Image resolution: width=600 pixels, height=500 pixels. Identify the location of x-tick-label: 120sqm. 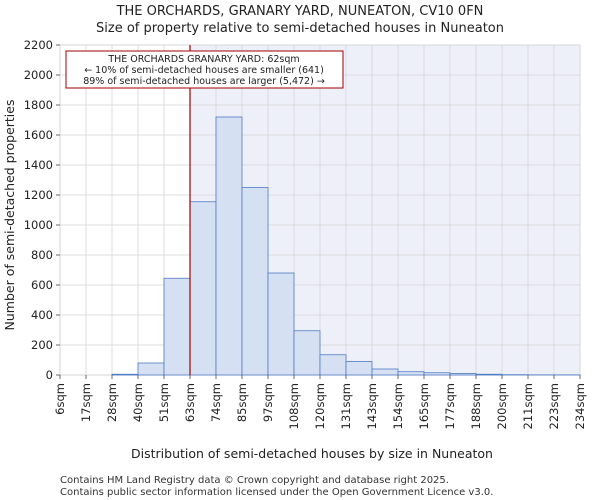
(320, 406).